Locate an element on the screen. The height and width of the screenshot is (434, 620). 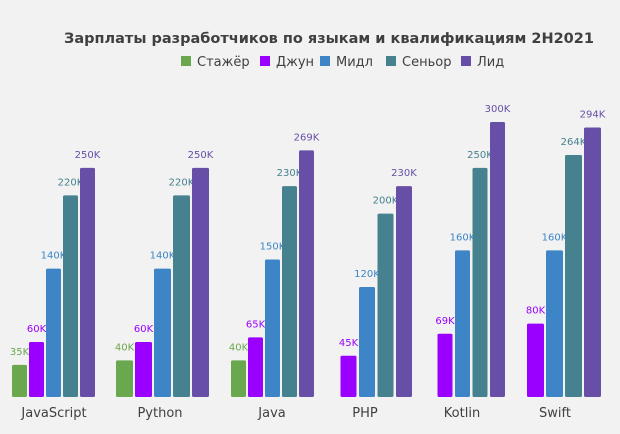
legend-label: Джун is located at coordinates (295, 62).